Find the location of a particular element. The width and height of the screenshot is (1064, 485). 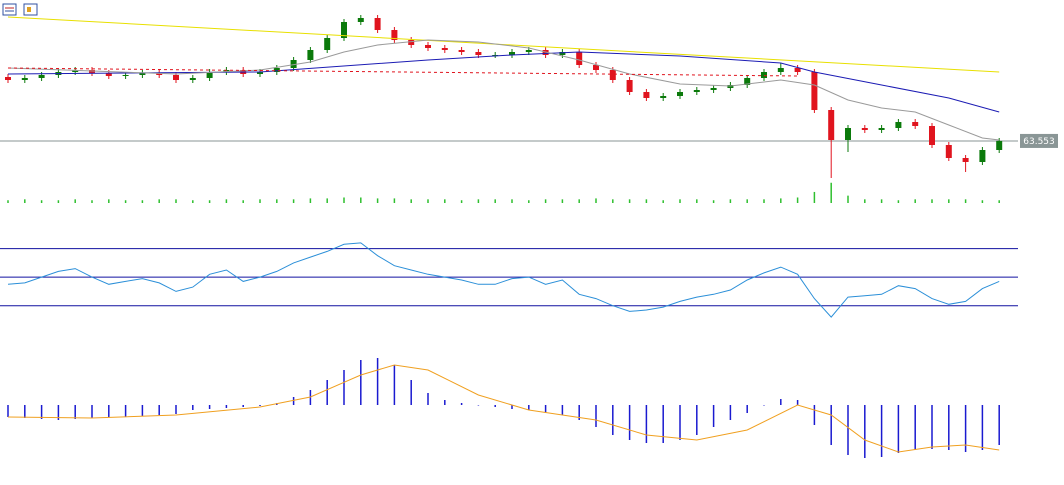

toolbar-icons is located at coordinates (20, 9).